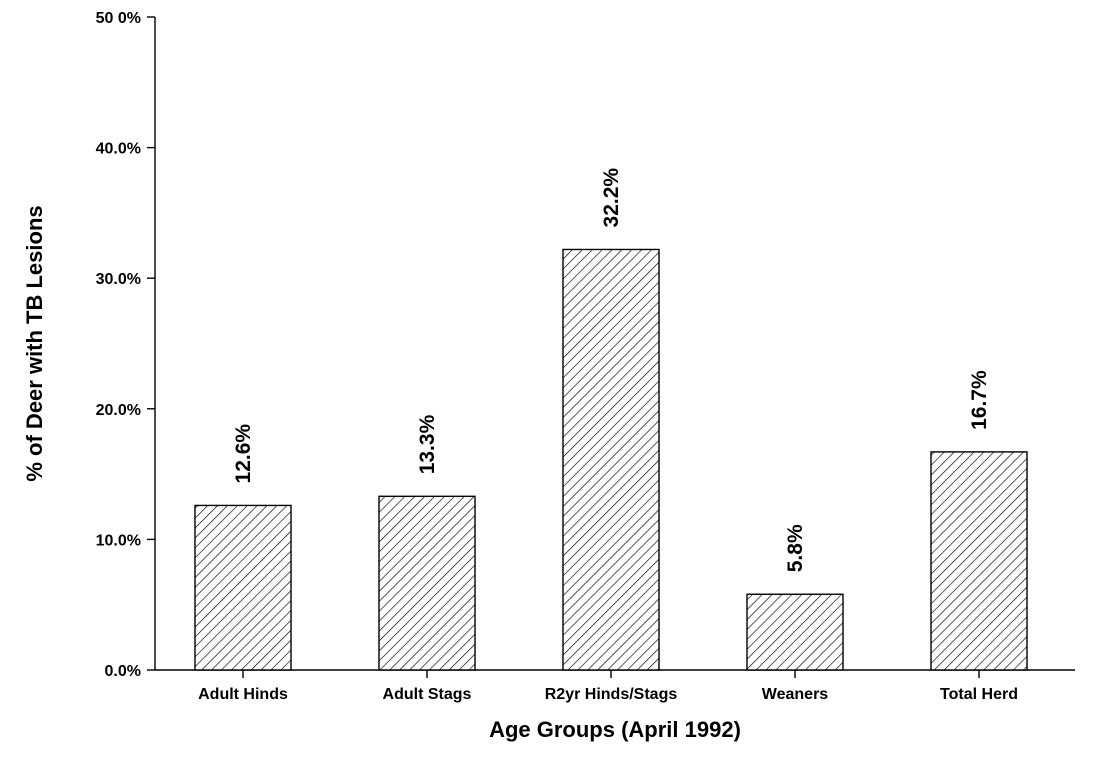  Describe the element at coordinates (118, 18) in the screenshot. I see `y-tick-label: 50 0%` at that location.